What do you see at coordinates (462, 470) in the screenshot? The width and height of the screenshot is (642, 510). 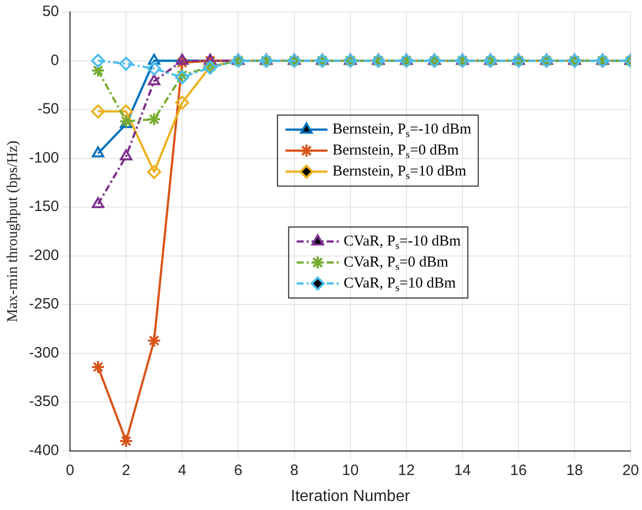 I see `x-tick-label: 14` at bounding box center [462, 470].